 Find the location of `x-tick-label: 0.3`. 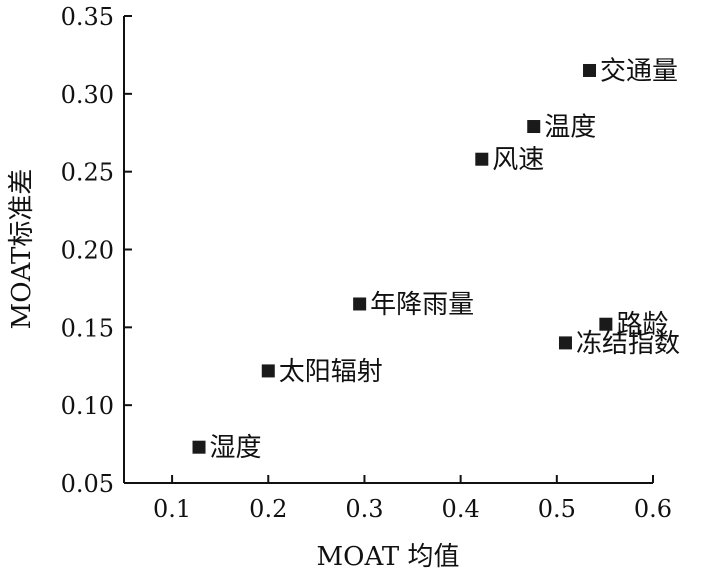

x-tick-label: 0.3 is located at coordinates (364, 509).